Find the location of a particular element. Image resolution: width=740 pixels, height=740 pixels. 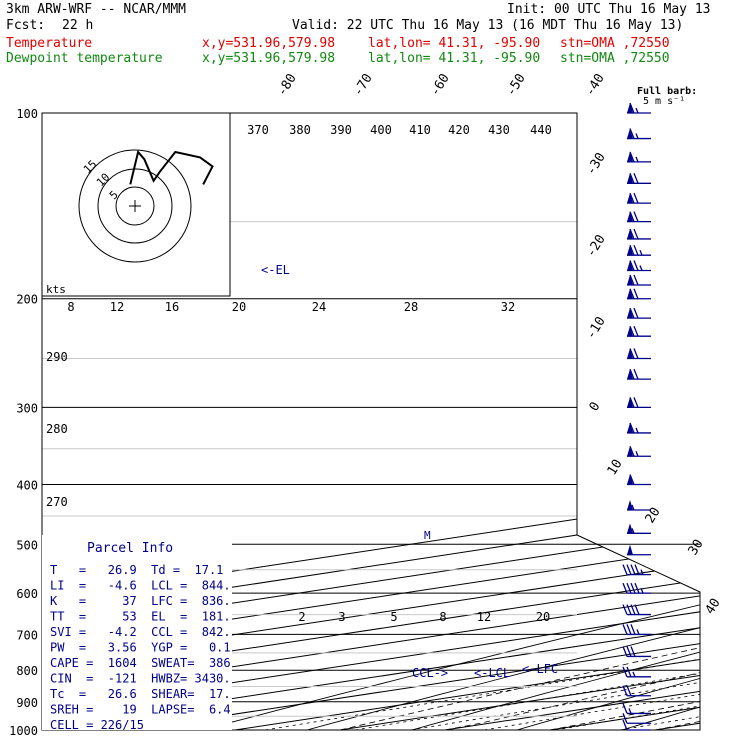

mixing-ratio-label: 2 is located at coordinates (301, 617).